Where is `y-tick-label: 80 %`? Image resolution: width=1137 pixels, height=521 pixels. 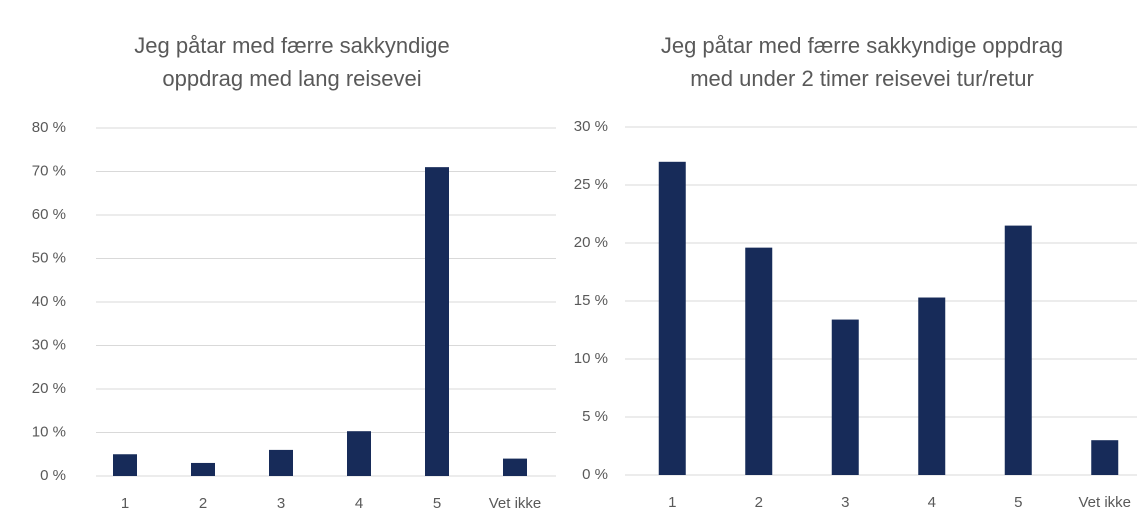 y-tick-label: 80 % is located at coordinates (49, 127).